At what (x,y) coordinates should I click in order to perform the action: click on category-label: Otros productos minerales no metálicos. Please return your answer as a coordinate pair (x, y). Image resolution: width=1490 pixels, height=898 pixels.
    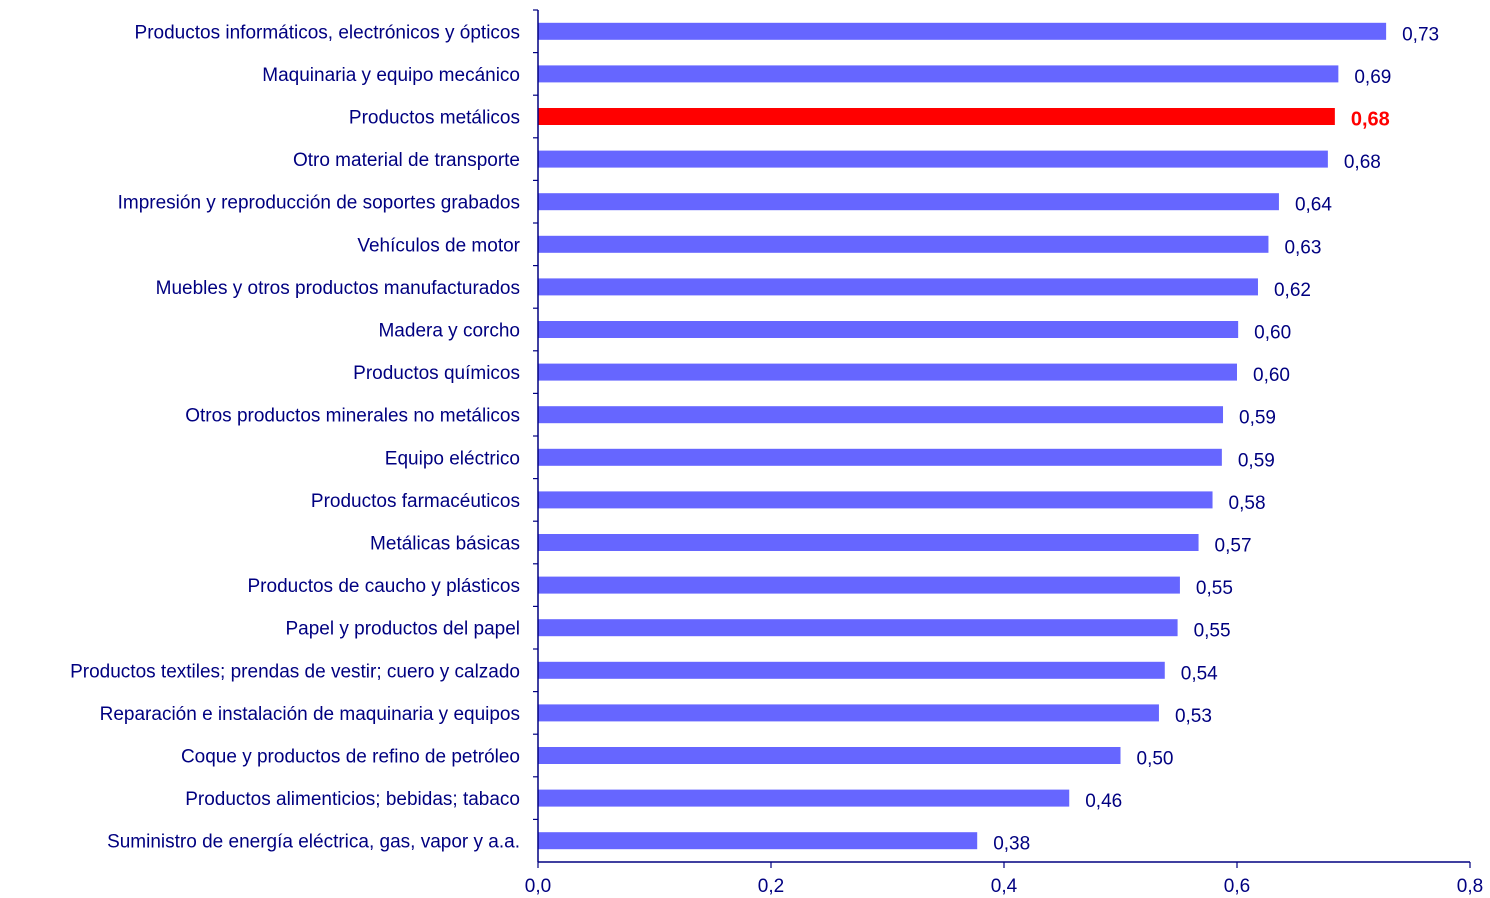
    Looking at the image, I should click on (352, 416).